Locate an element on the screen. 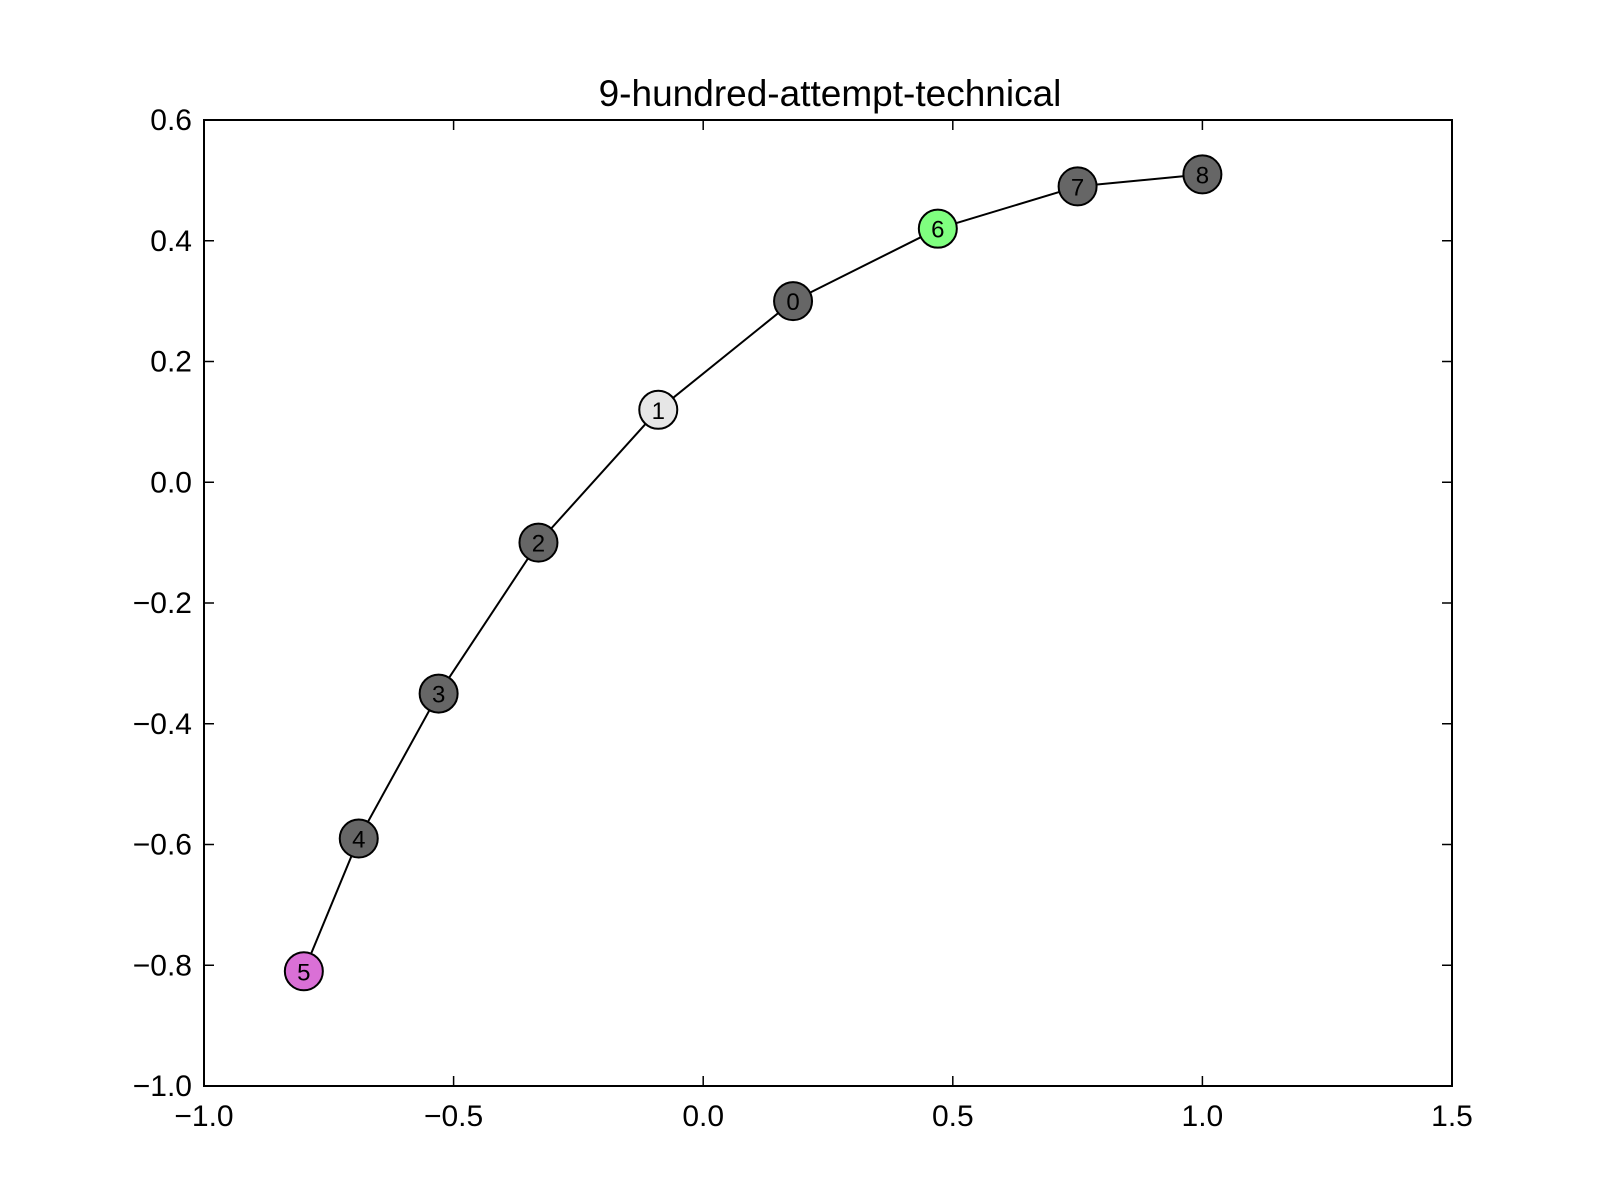  node-5: 5 is located at coordinates (303, 971).